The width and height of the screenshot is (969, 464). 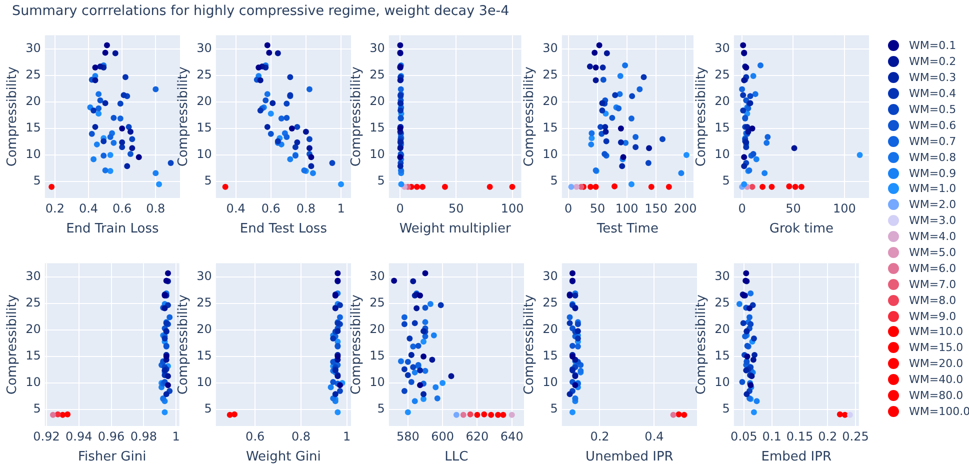 I want to click on legend-label: WM=10.0, so click(x=936, y=331).